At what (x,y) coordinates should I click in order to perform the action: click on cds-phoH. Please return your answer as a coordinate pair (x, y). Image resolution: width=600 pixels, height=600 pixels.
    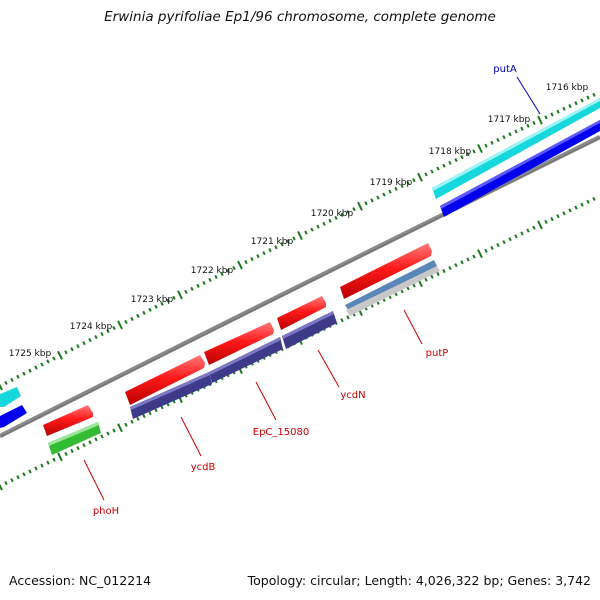
    Looking at the image, I should click on (68, 420).